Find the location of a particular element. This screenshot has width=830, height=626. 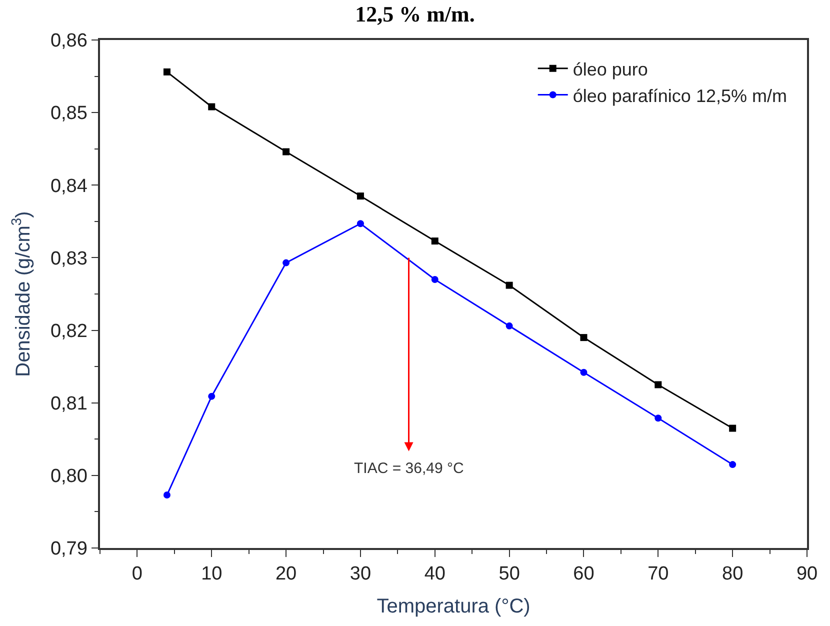

y-tick-label: 0,86 is located at coordinates (69, 41).